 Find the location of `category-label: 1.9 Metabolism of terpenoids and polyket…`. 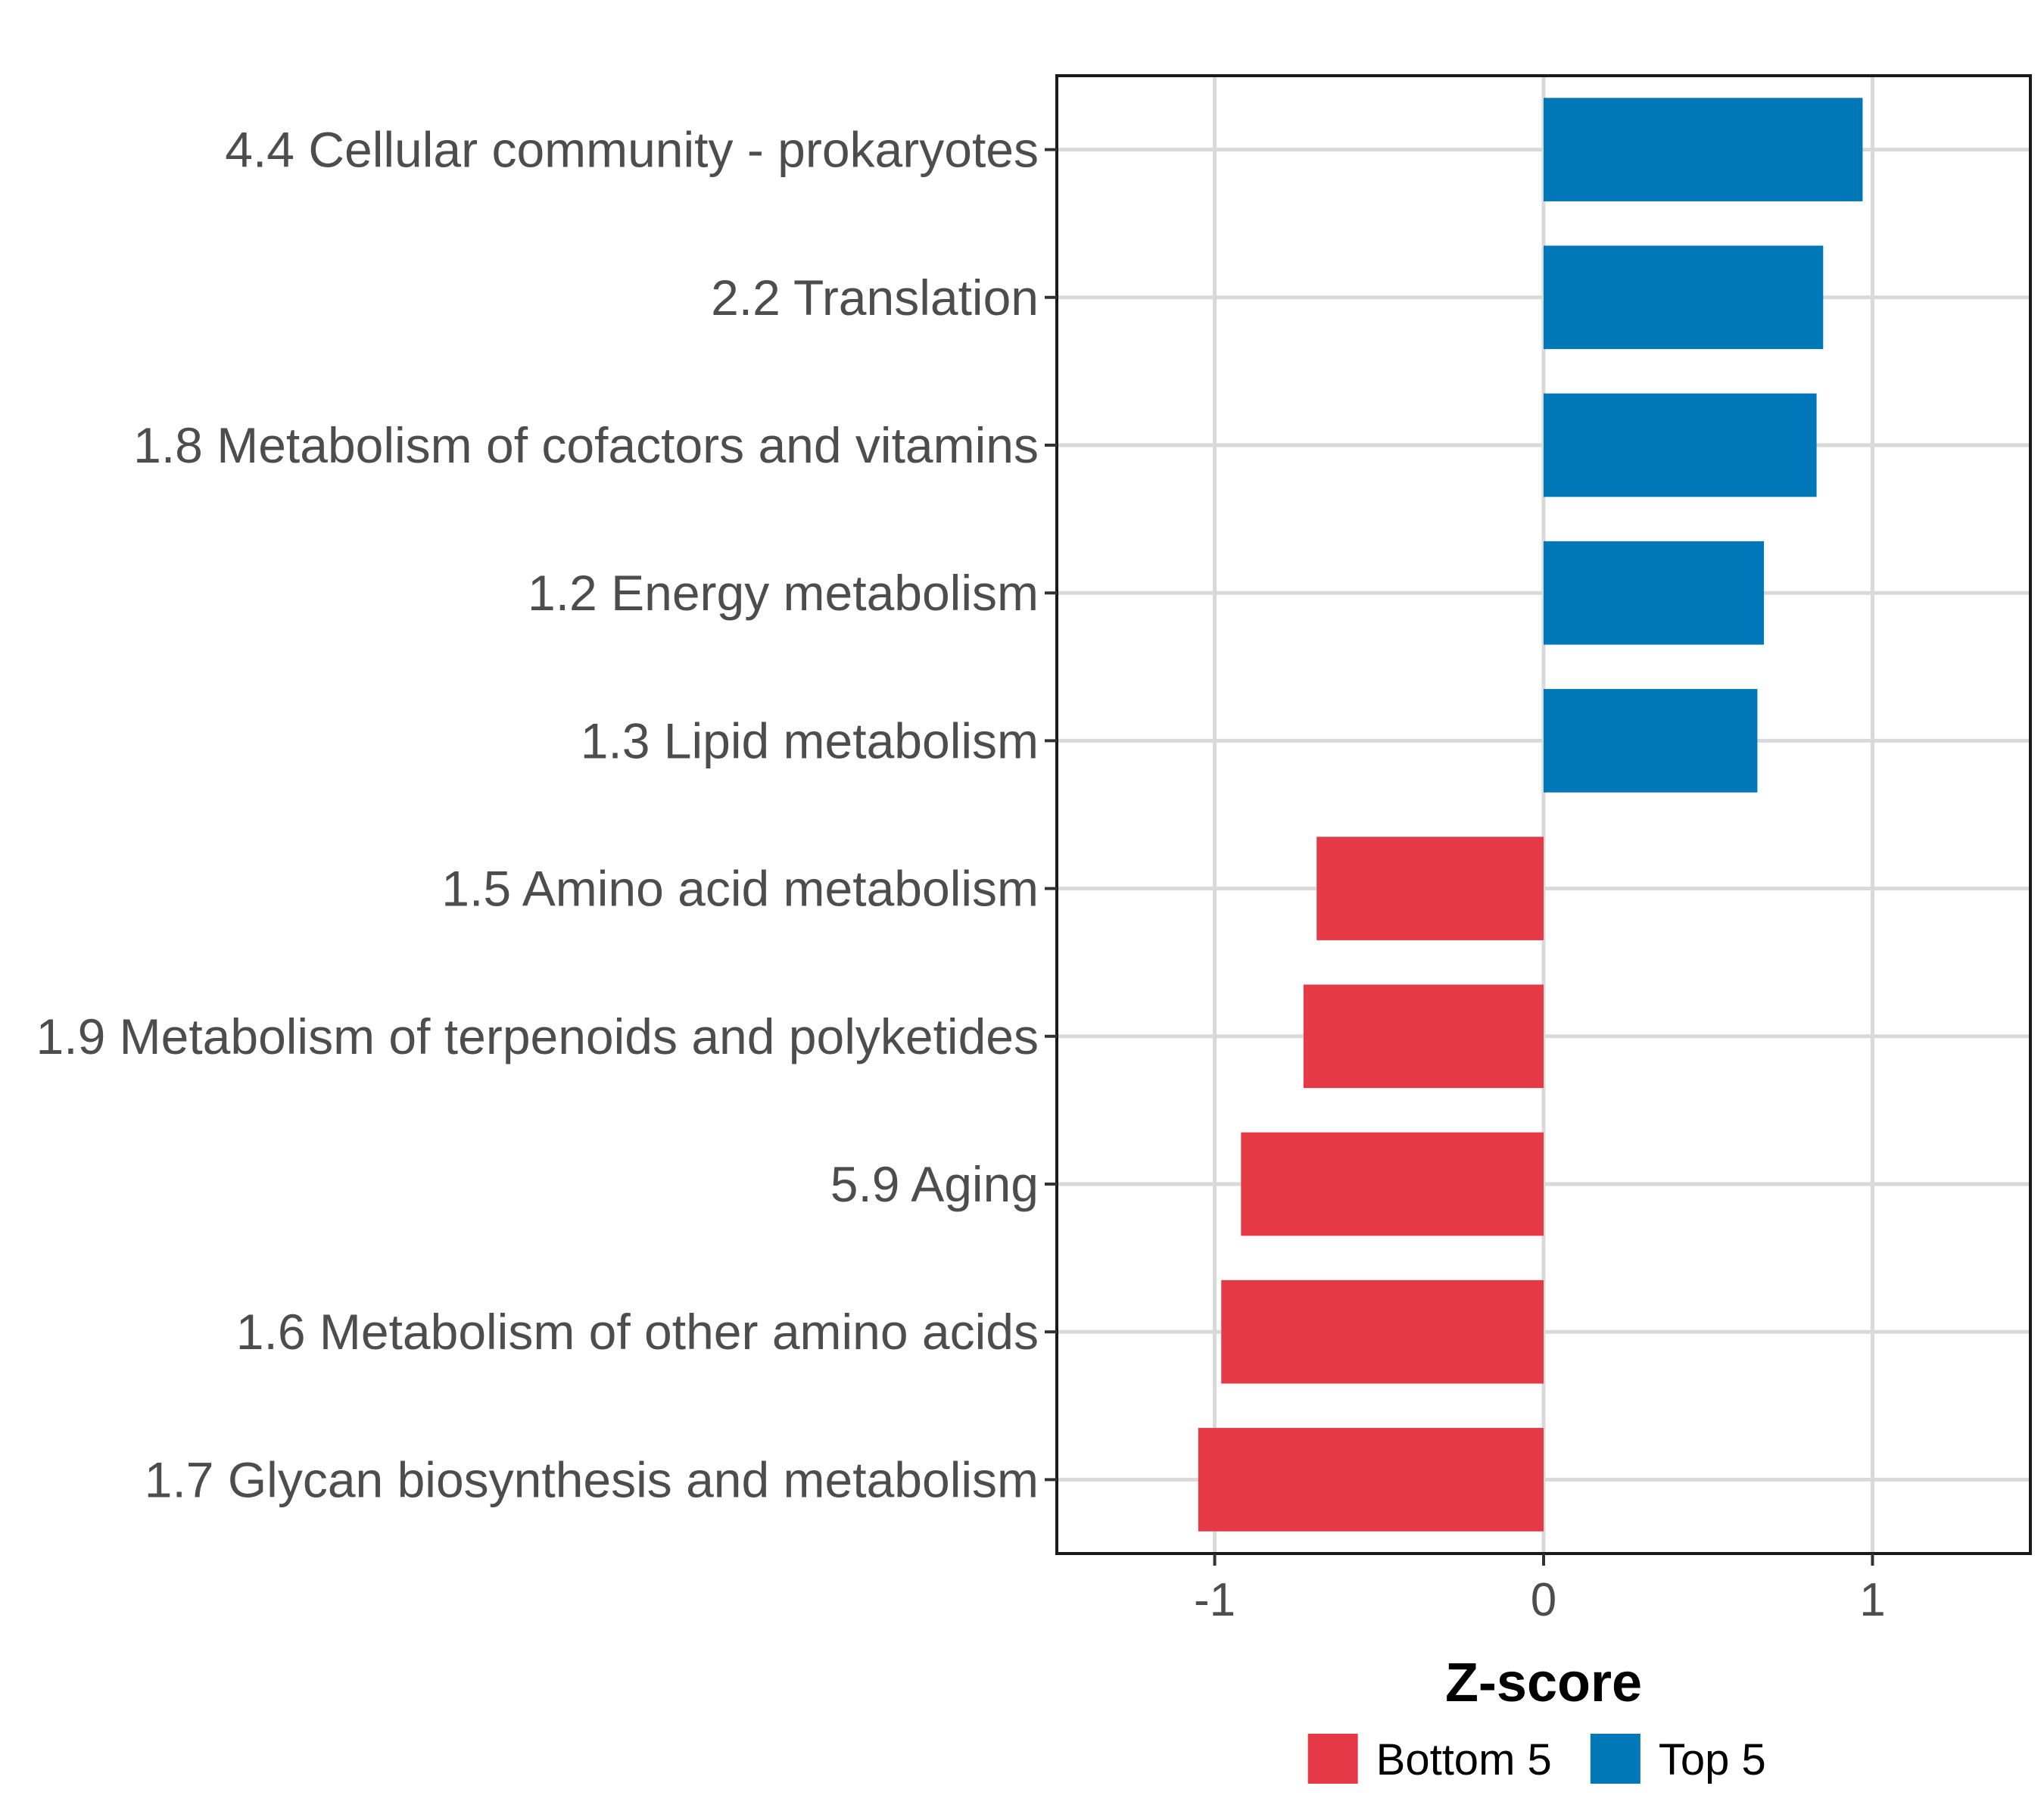

category-label: 1.9 Metabolism of terpenoids and polyket… is located at coordinates (537, 1036).